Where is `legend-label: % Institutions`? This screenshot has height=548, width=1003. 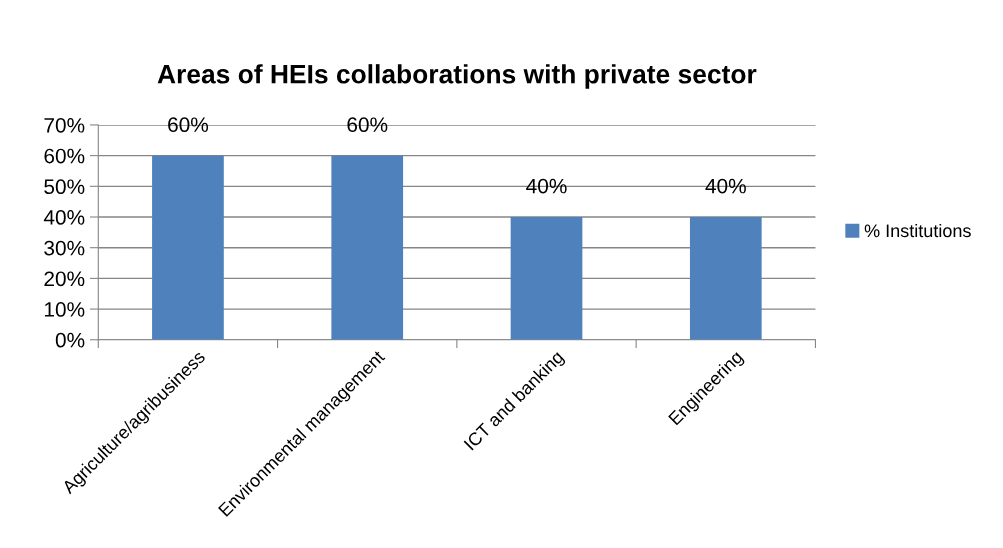 legend-label: % Institutions is located at coordinates (917, 230).